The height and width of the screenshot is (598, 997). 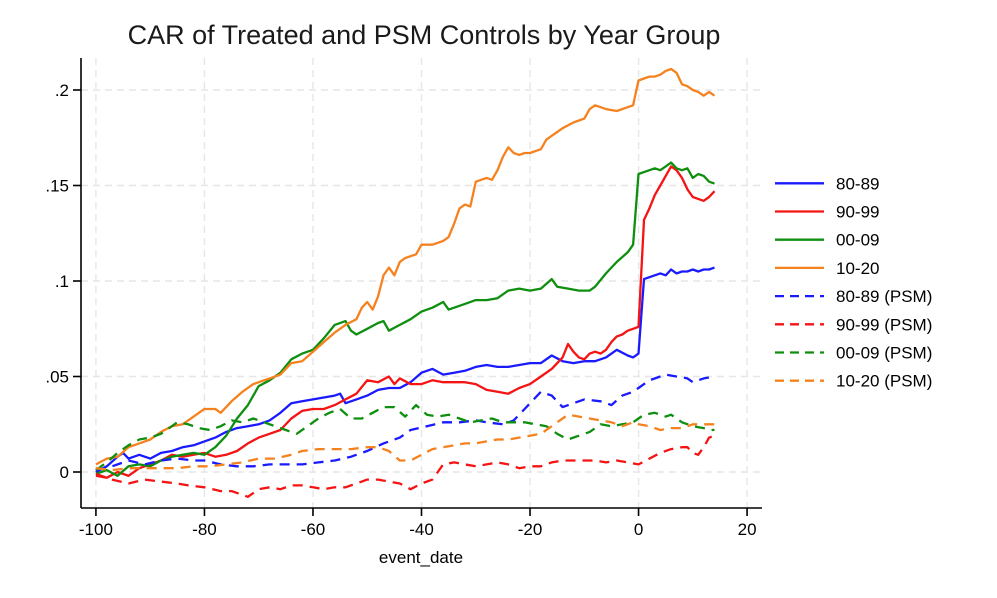 What do you see at coordinates (62, 90) in the screenshot?
I see `y-tick-label: .2` at bounding box center [62, 90].